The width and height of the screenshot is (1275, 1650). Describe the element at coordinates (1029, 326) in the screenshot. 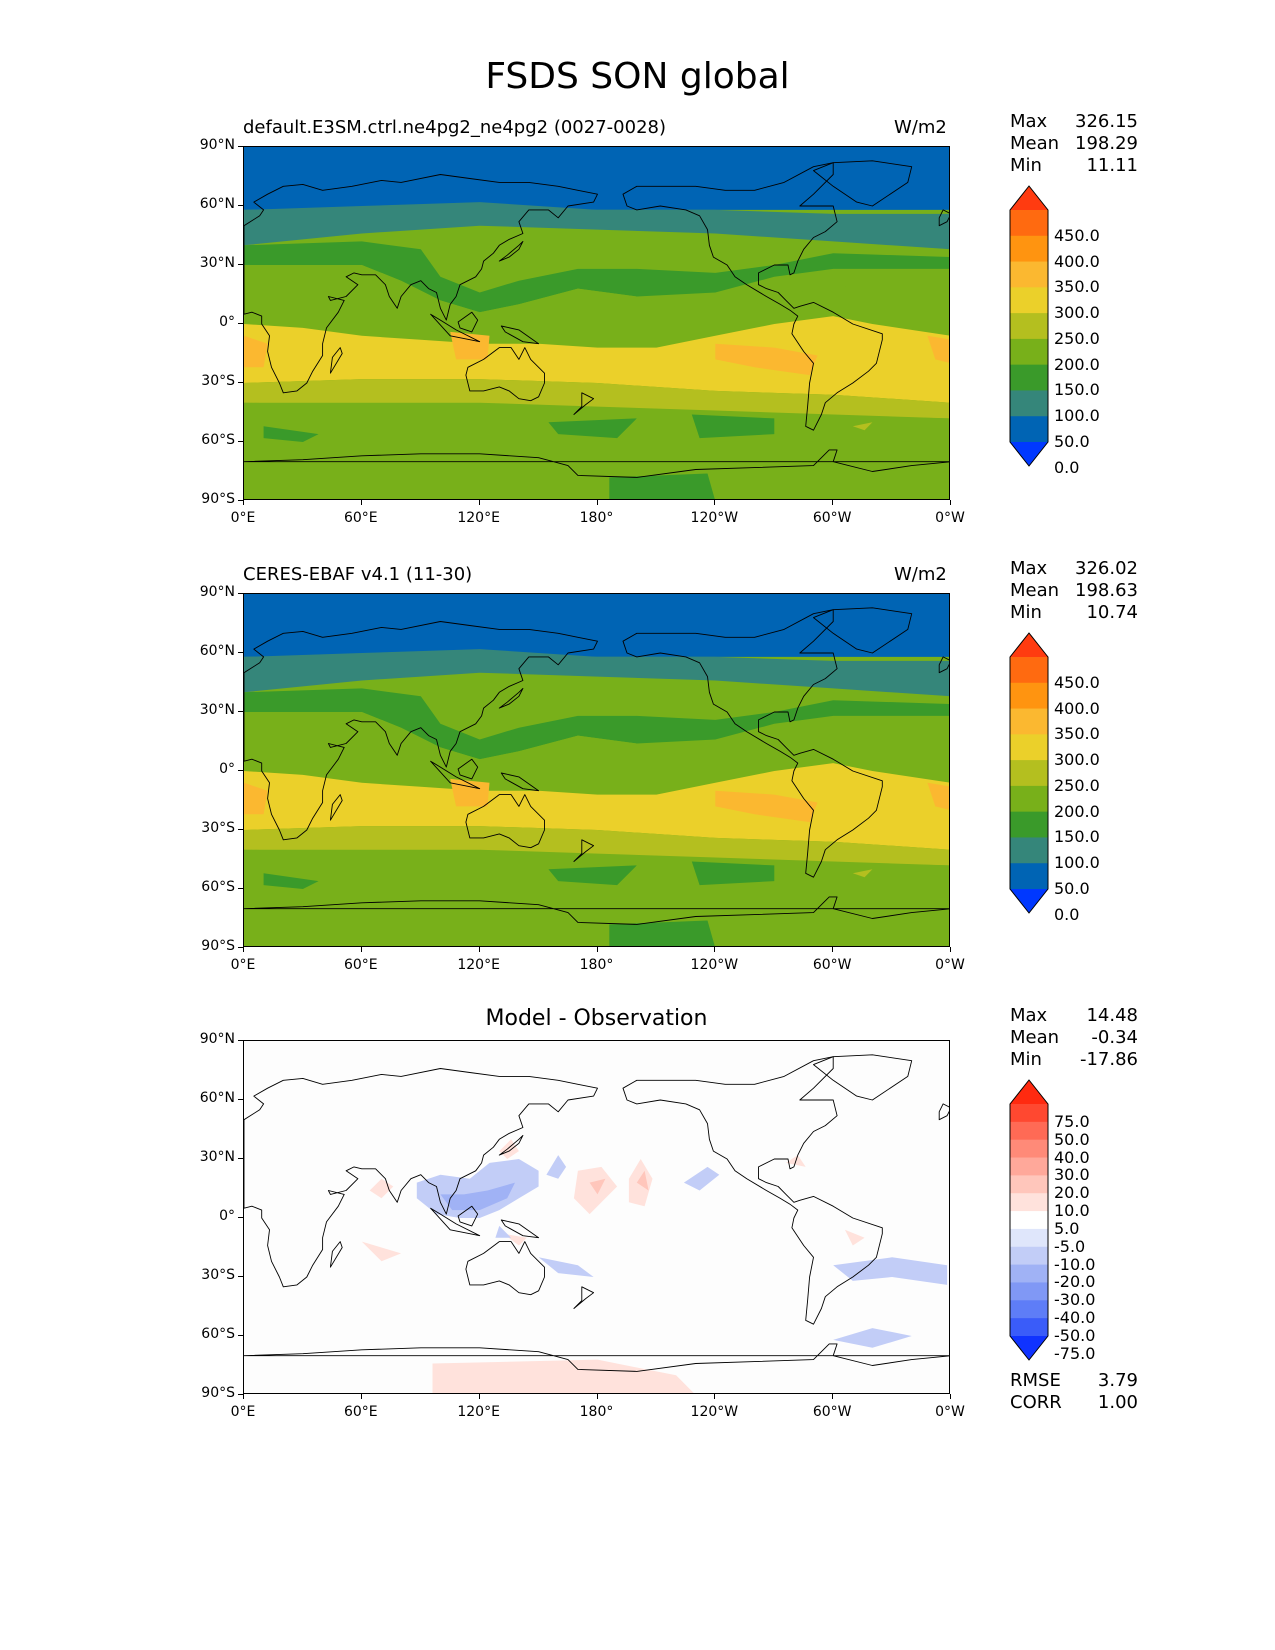

I see `colorbar` at that location.